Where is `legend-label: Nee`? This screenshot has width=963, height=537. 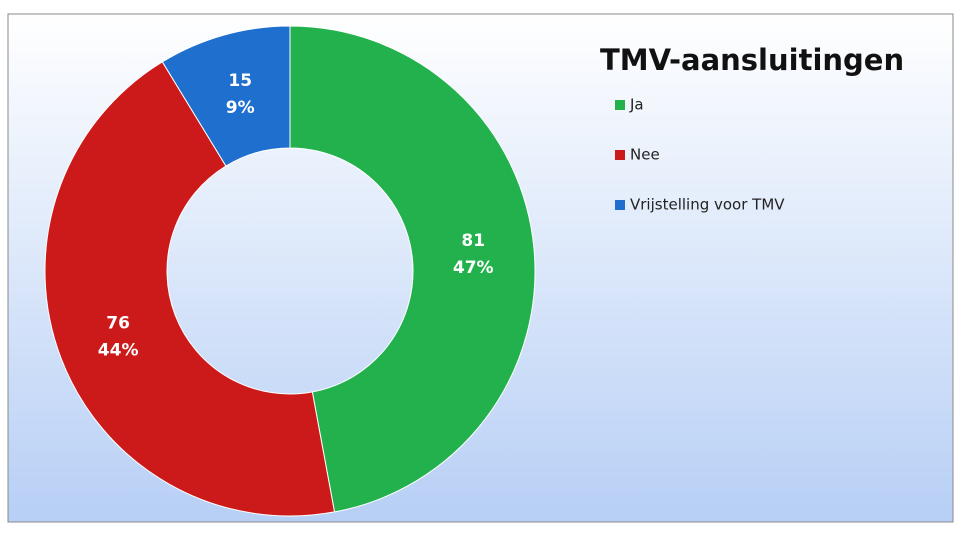
legend-label: Nee is located at coordinates (645, 155).